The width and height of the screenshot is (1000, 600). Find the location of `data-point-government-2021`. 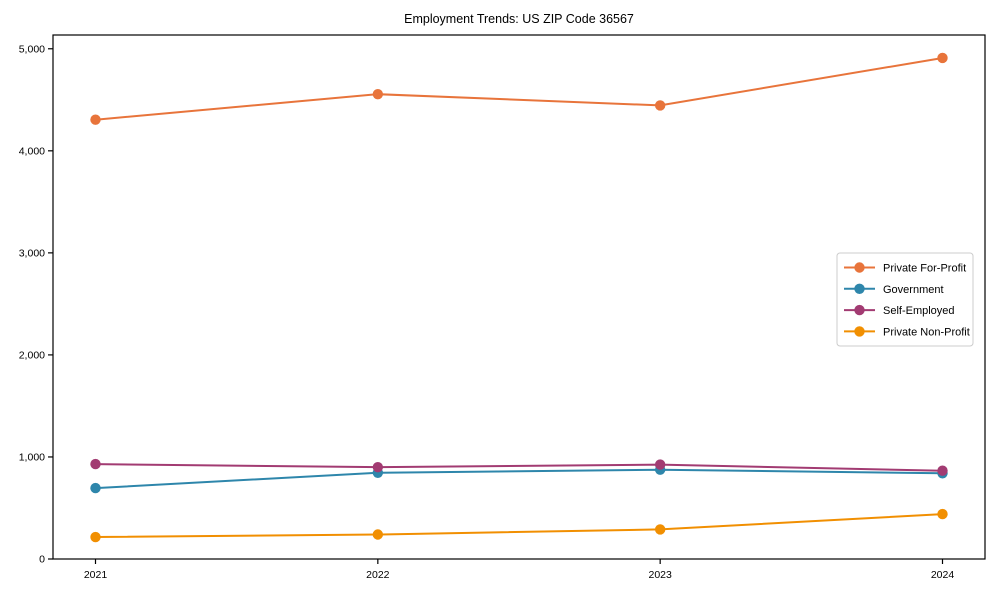

data-point-government-2021 is located at coordinates (95, 488).